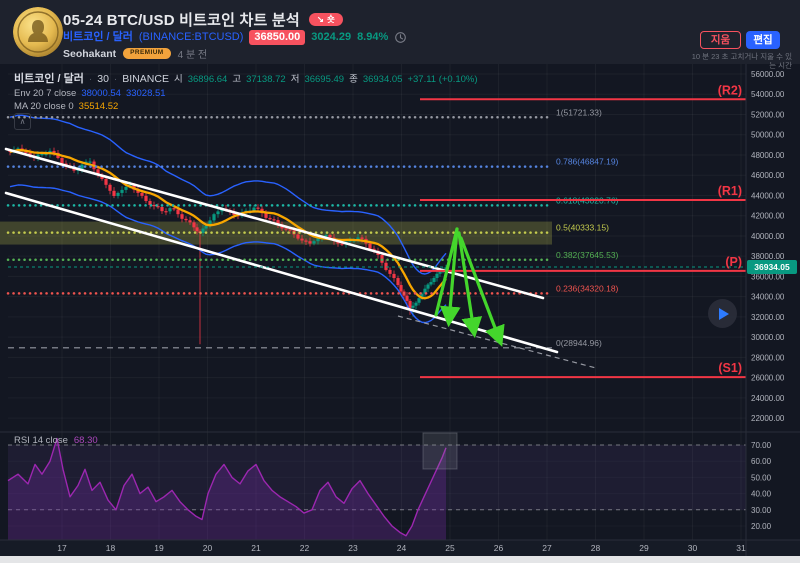 The height and width of the screenshot is (563, 800). What do you see at coordinates (276, 233) in the screenshot?
I see `fib-half-band` at bounding box center [276, 233].